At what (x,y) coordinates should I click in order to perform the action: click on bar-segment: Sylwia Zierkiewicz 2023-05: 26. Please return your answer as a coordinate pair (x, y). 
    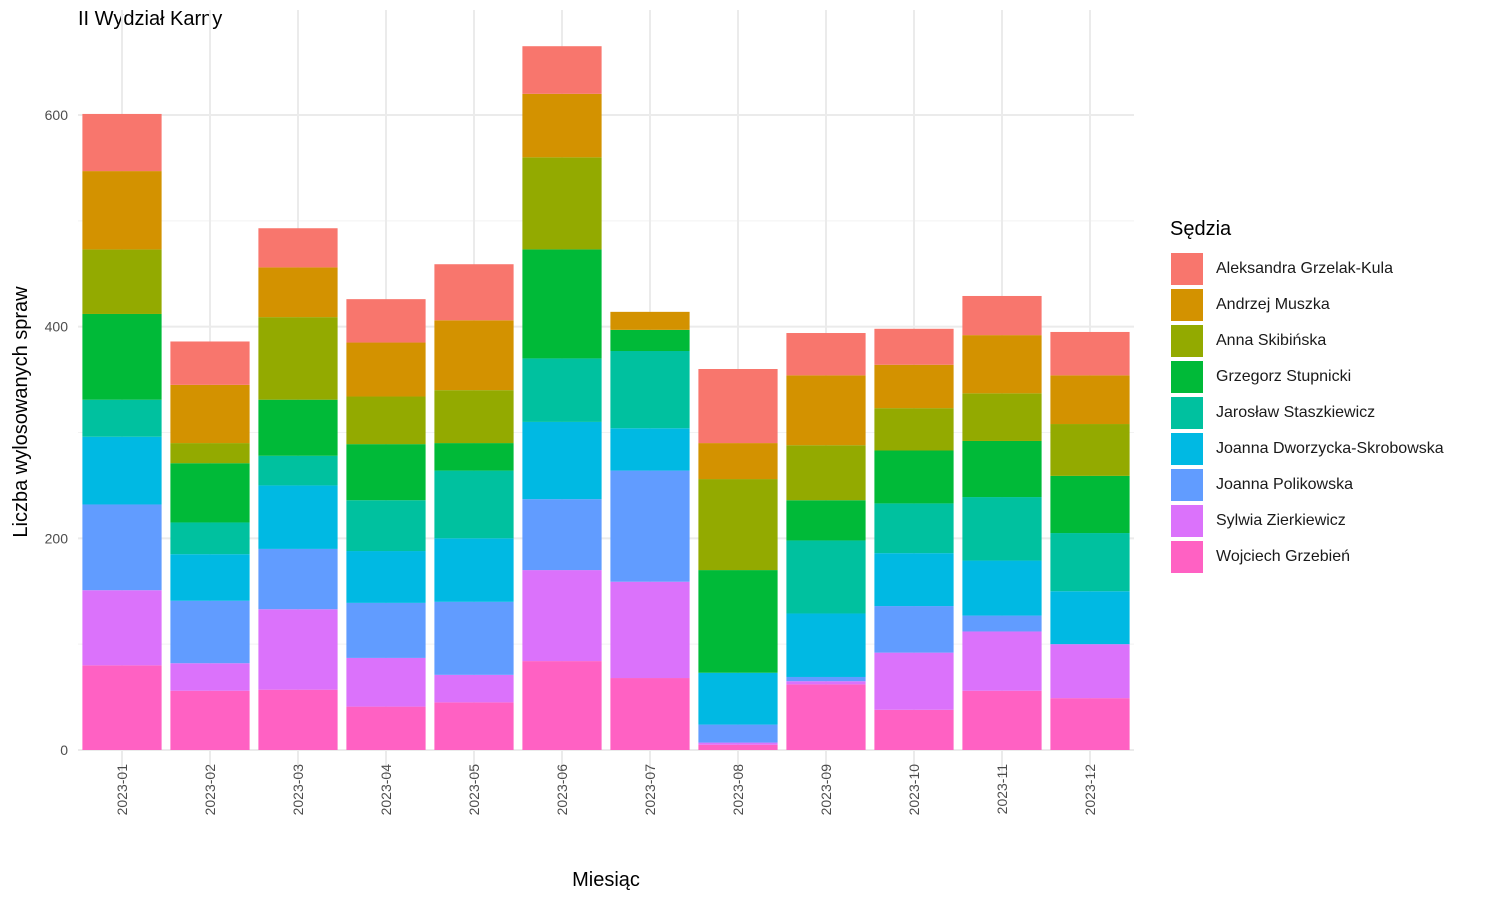
    Looking at the image, I should click on (474, 688).